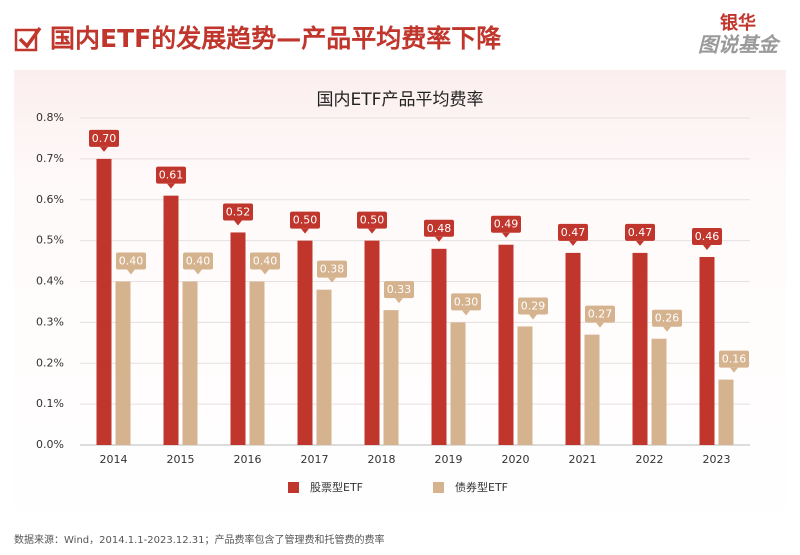  Describe the element at coordinates (336, 487) in the screenshot. I see `legend-label: 股票型ETF` at that location.